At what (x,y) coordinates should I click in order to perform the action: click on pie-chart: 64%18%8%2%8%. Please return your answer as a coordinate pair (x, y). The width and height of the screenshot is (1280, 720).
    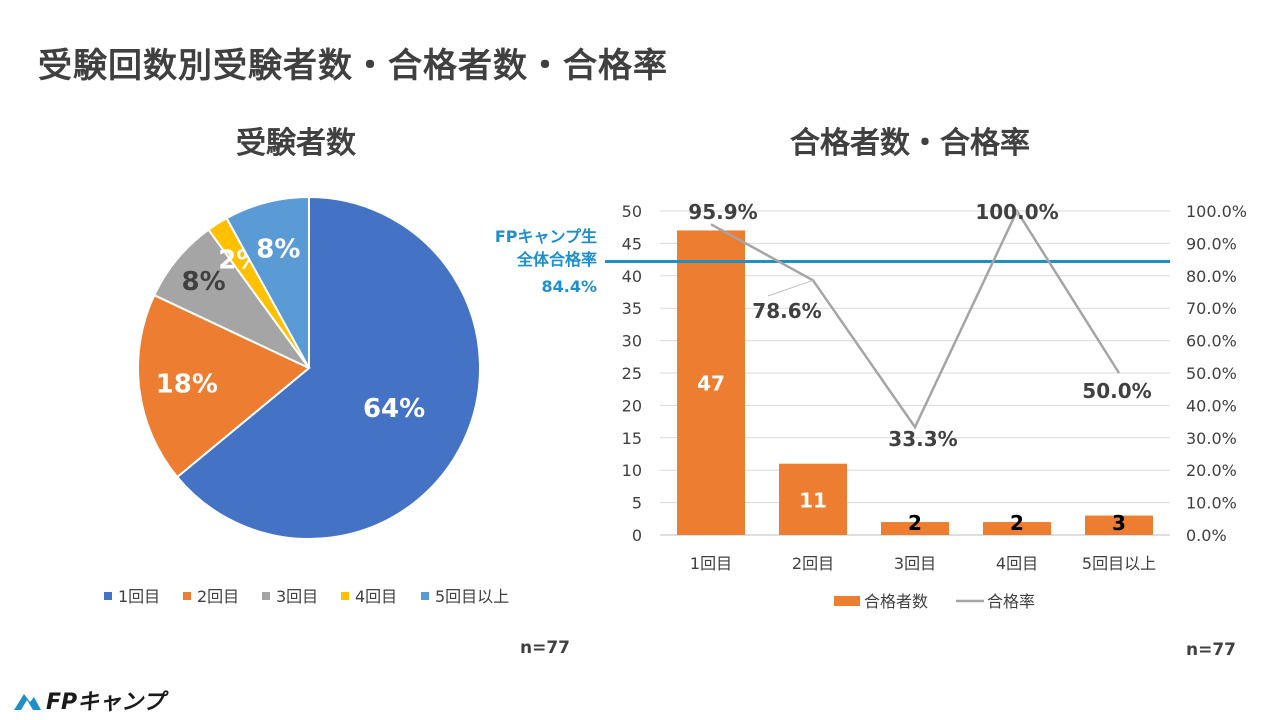
    Looking at the image, I should click on (309, 367).